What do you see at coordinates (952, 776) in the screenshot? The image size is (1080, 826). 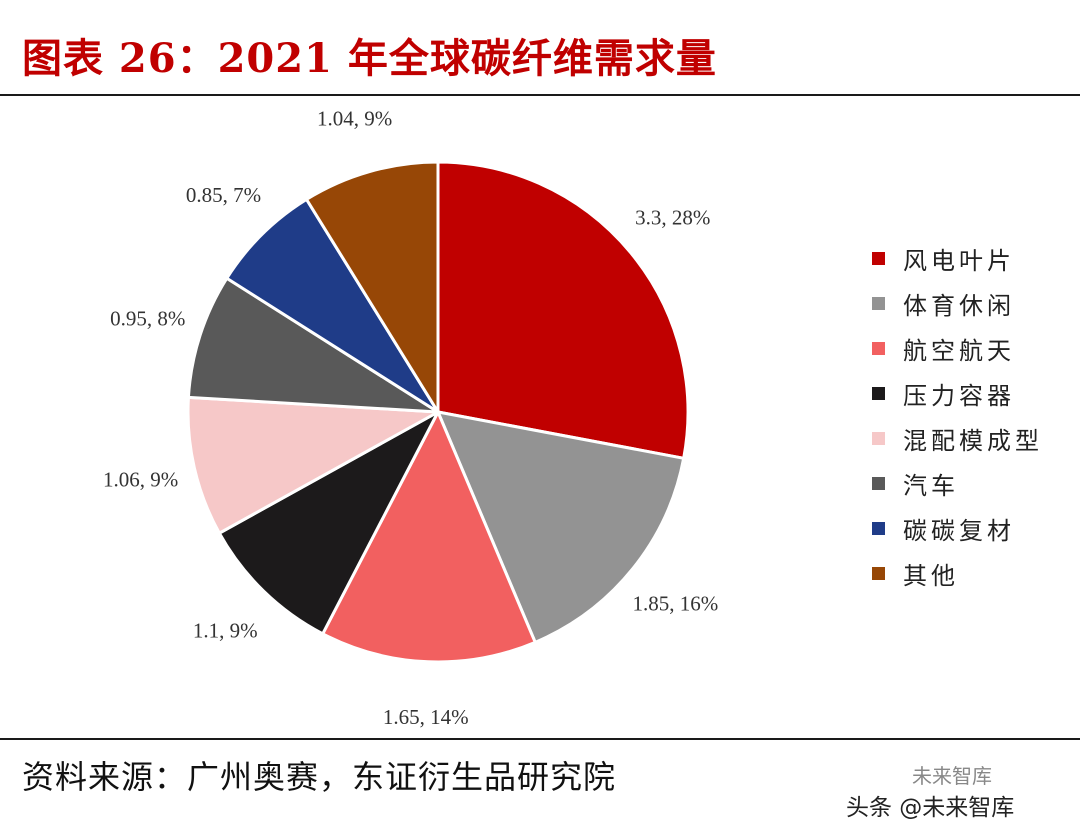 I see `watermark-overlay: 未来智库` at bounding box center [952, 776].